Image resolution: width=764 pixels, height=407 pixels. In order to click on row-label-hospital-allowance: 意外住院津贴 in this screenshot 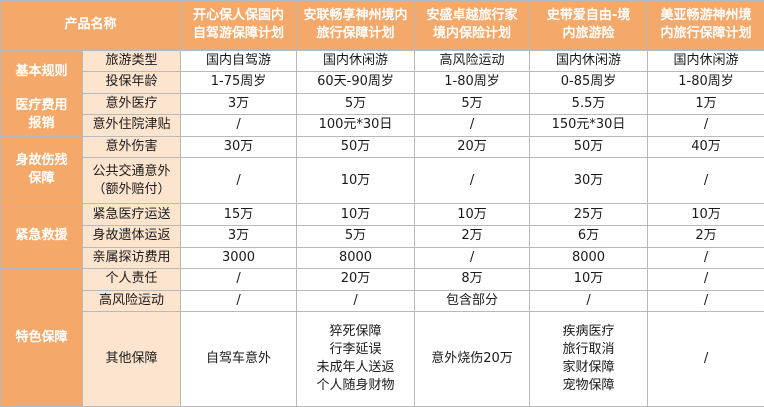, I will do `click(131, 125)`.